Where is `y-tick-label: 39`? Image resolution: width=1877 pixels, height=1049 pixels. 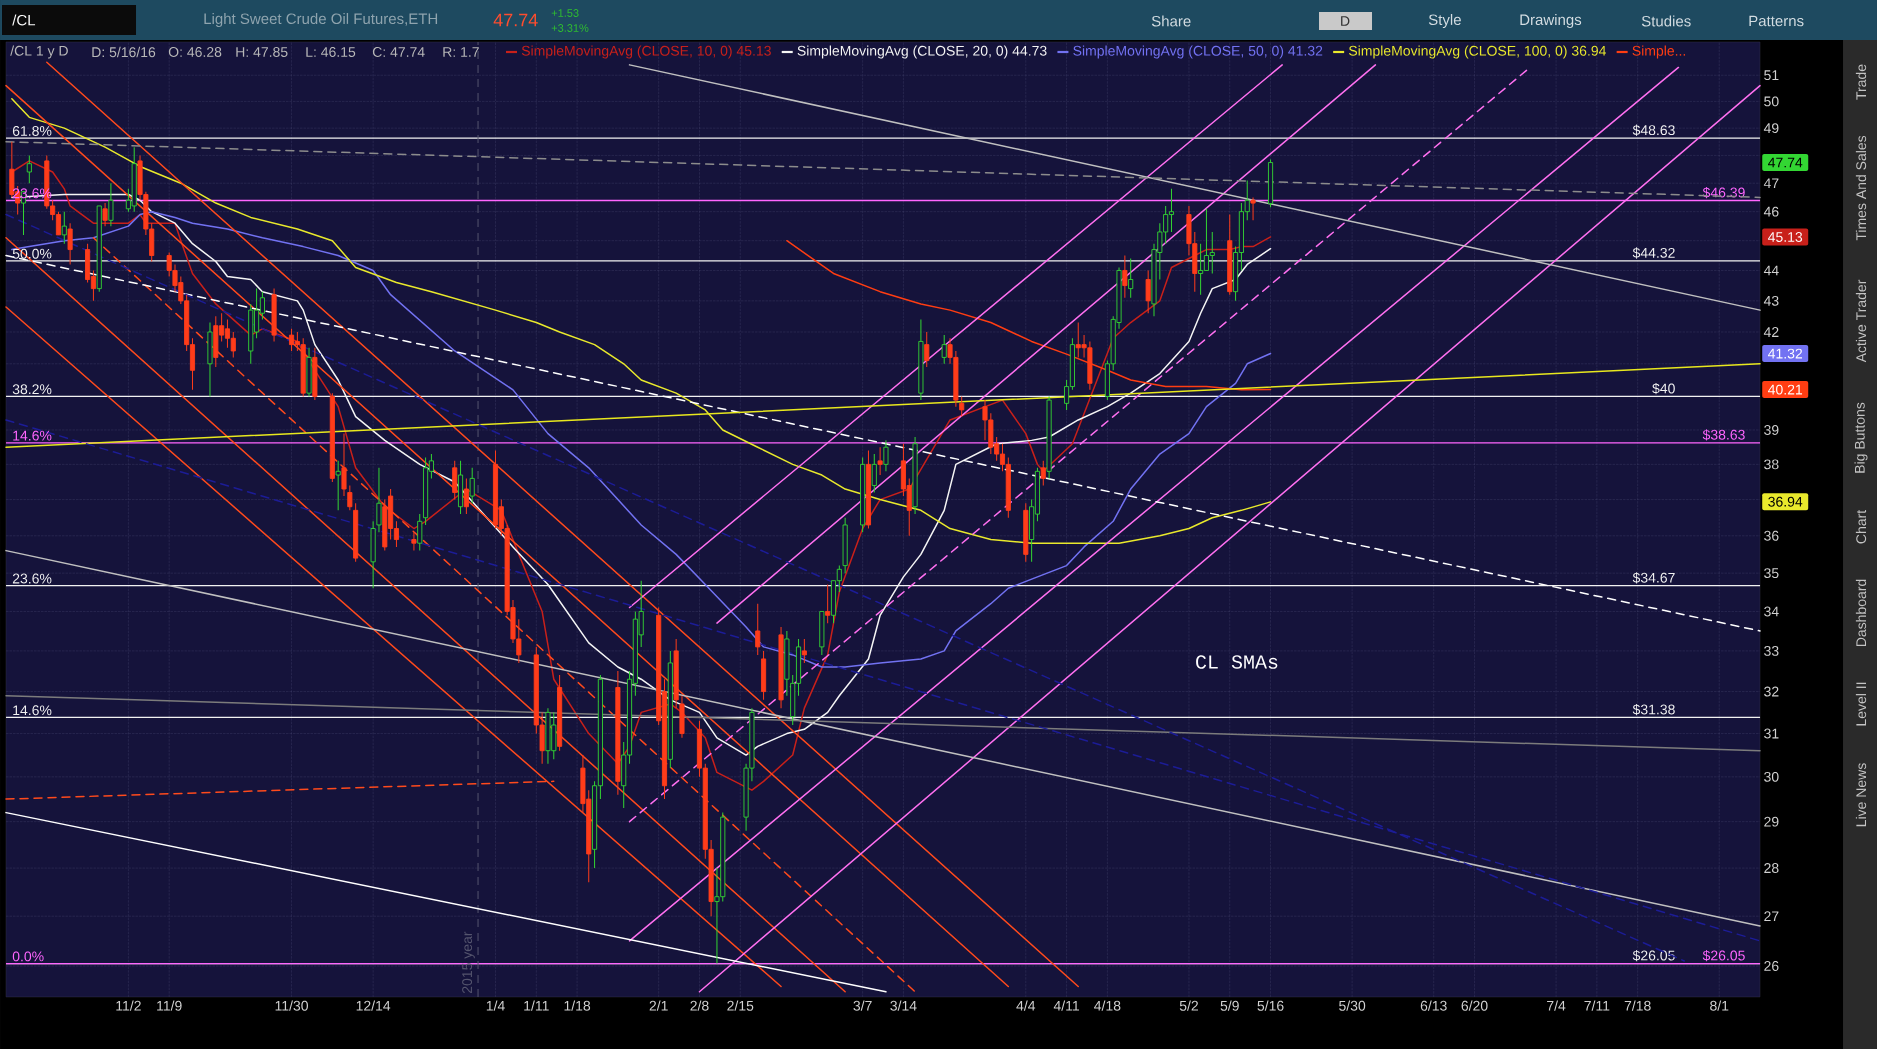
y-tick-label: 39 is located at coordinates (1771, 430).